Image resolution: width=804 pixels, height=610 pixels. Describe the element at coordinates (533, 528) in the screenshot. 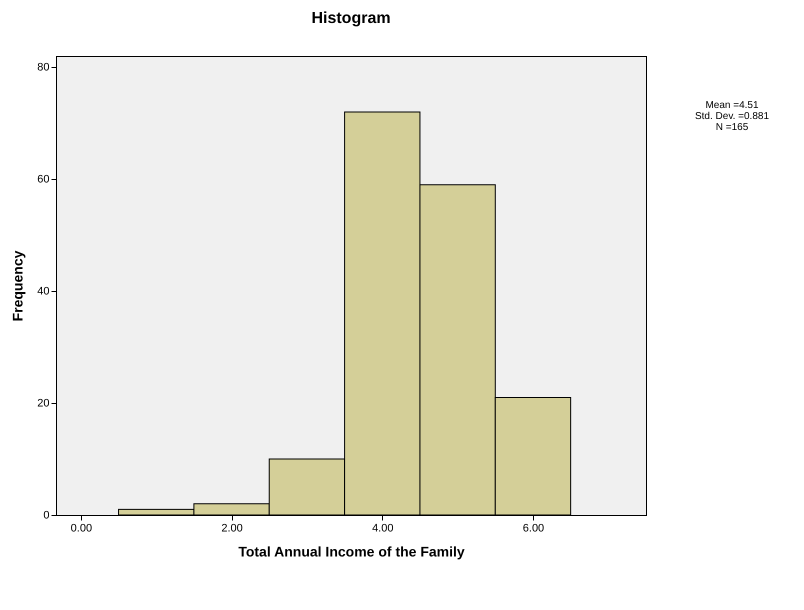

I see `x-tick-label: 6.00` at that location.